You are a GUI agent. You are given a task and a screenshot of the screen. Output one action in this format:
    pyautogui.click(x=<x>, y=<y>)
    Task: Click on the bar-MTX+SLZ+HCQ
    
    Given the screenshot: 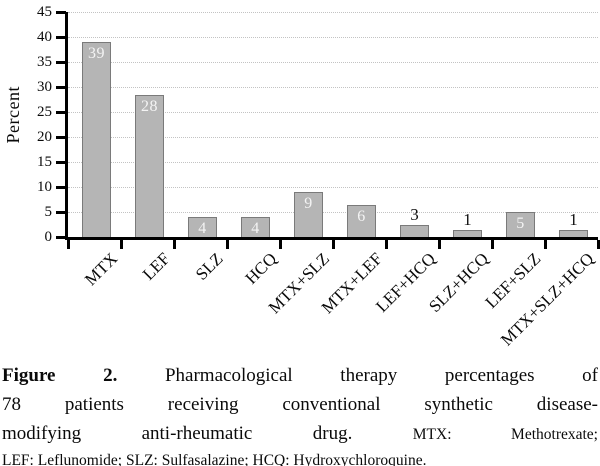 What is the action you would take?
    pyautogui.click(x=573, y=233)
    